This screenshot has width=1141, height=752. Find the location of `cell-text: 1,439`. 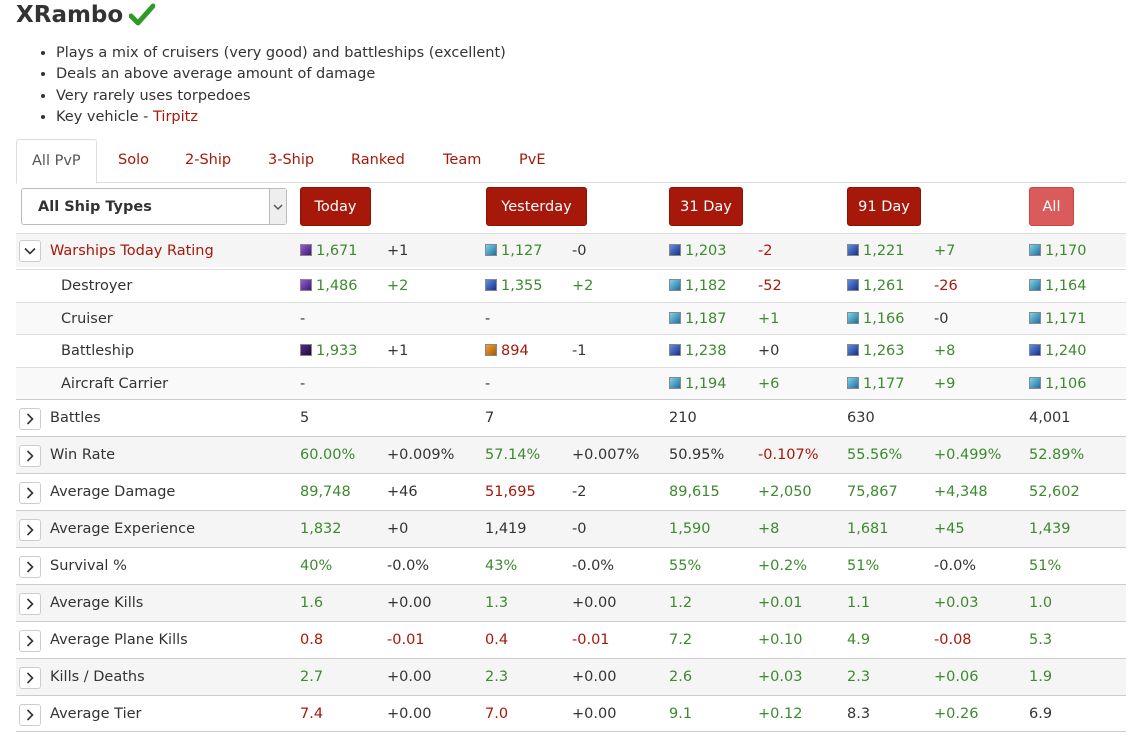

cell-text: 1,439 is located at coordinates (1050, 529).